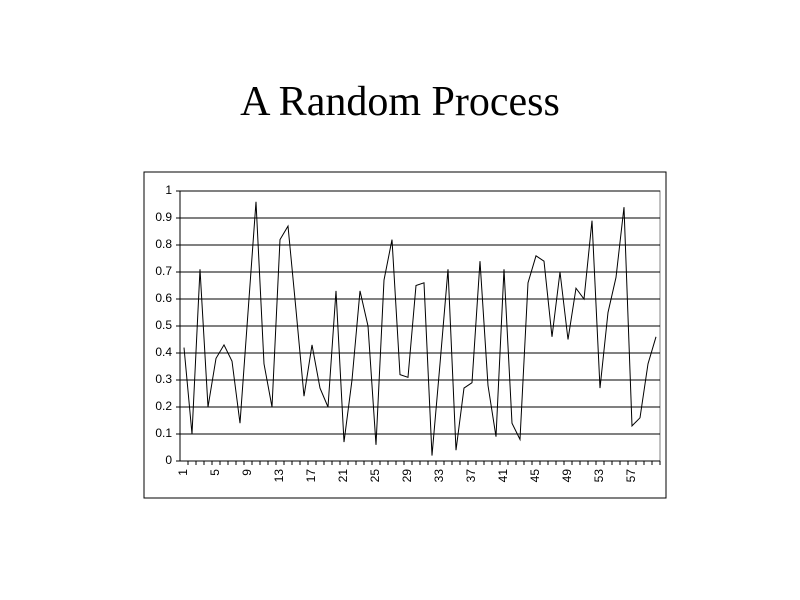 The width and height of the screenshot is (800, 600). I want to click on x-tick-label: 25, so click(375, 476).